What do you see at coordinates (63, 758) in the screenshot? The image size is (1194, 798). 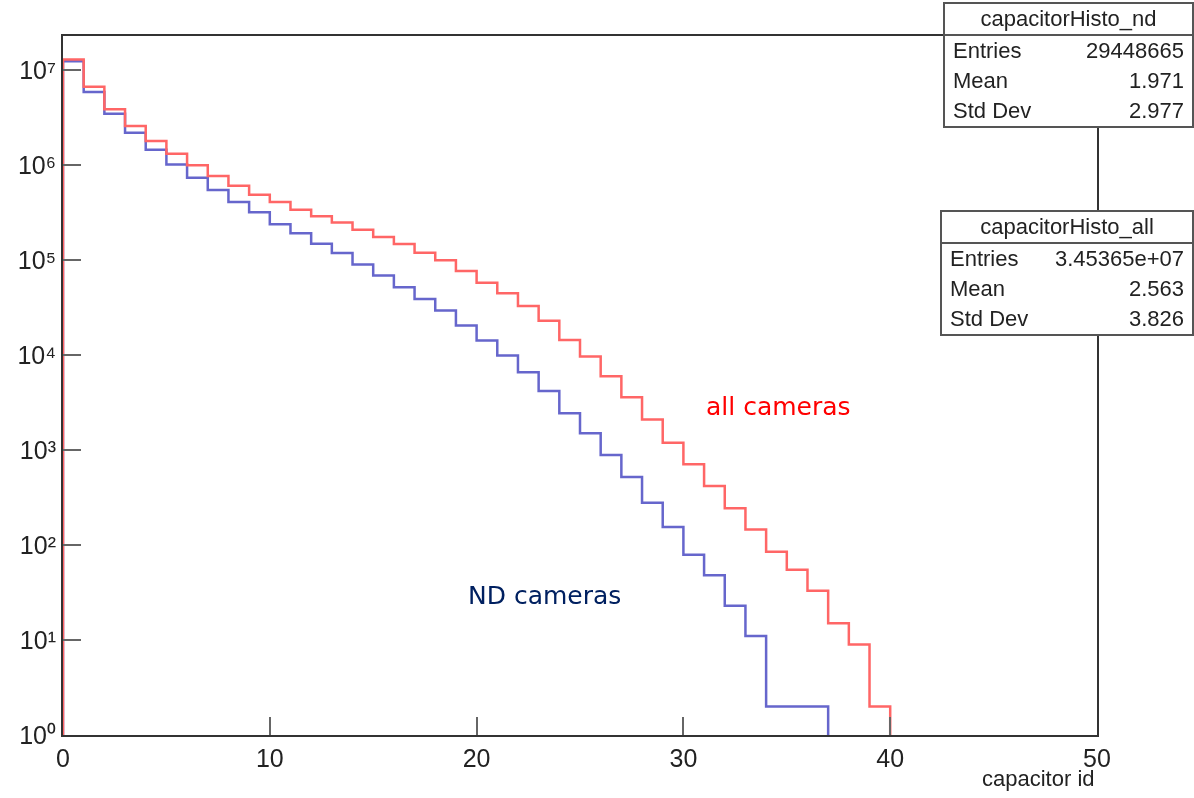 I see `x-tick-label: 0` at bounding box center [63, 758].